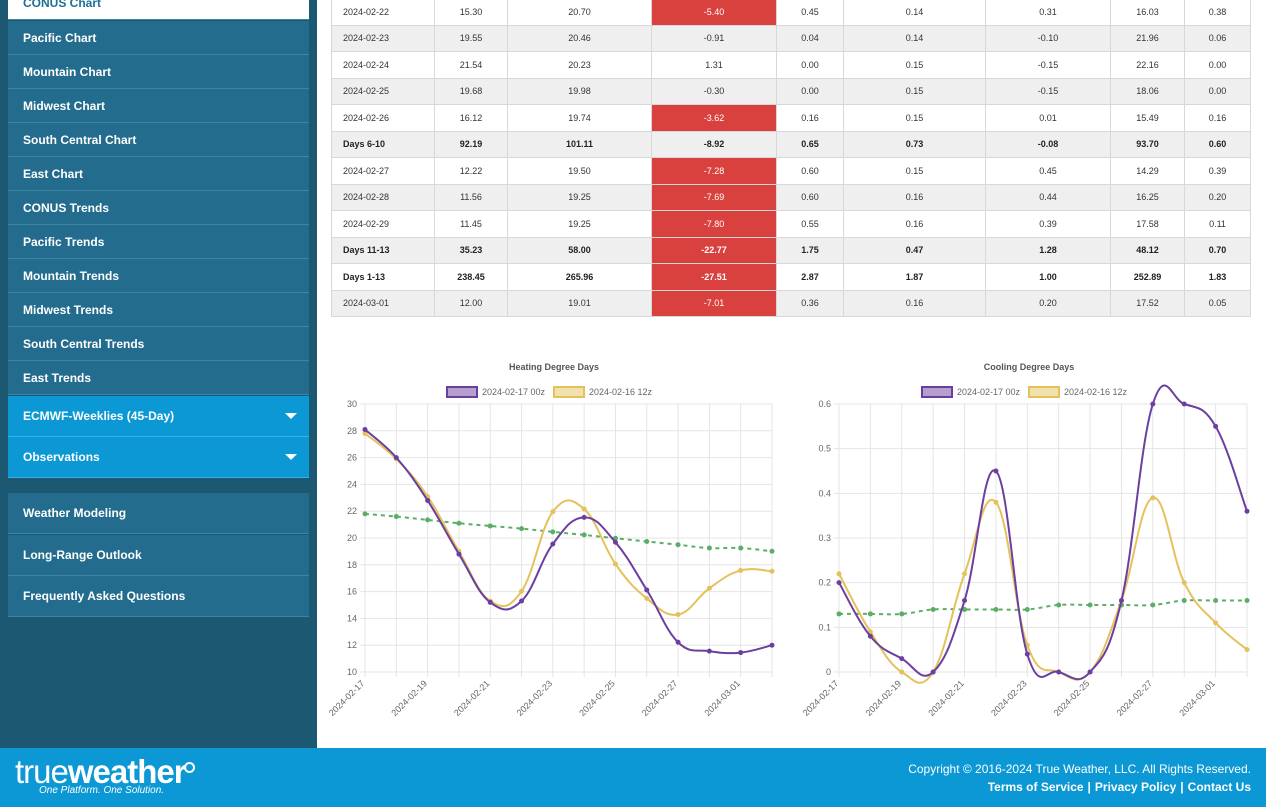 The width and height of the screenshot is (1266, 807). I want to click on footer-link: Privacy Policy, so click(1135, 787).